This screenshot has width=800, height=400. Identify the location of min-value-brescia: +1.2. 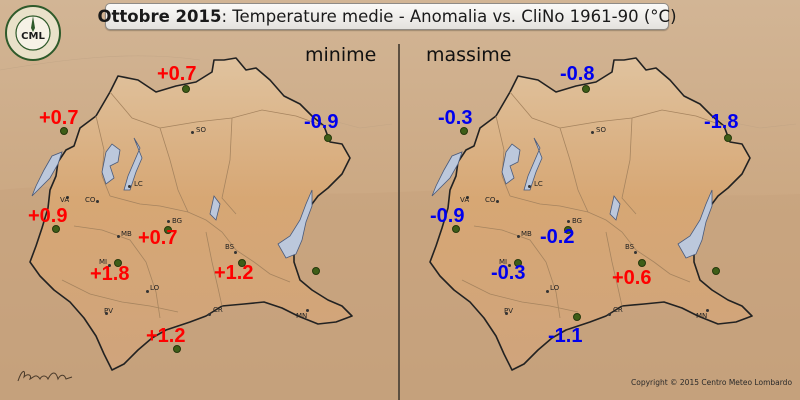
(234, 273).